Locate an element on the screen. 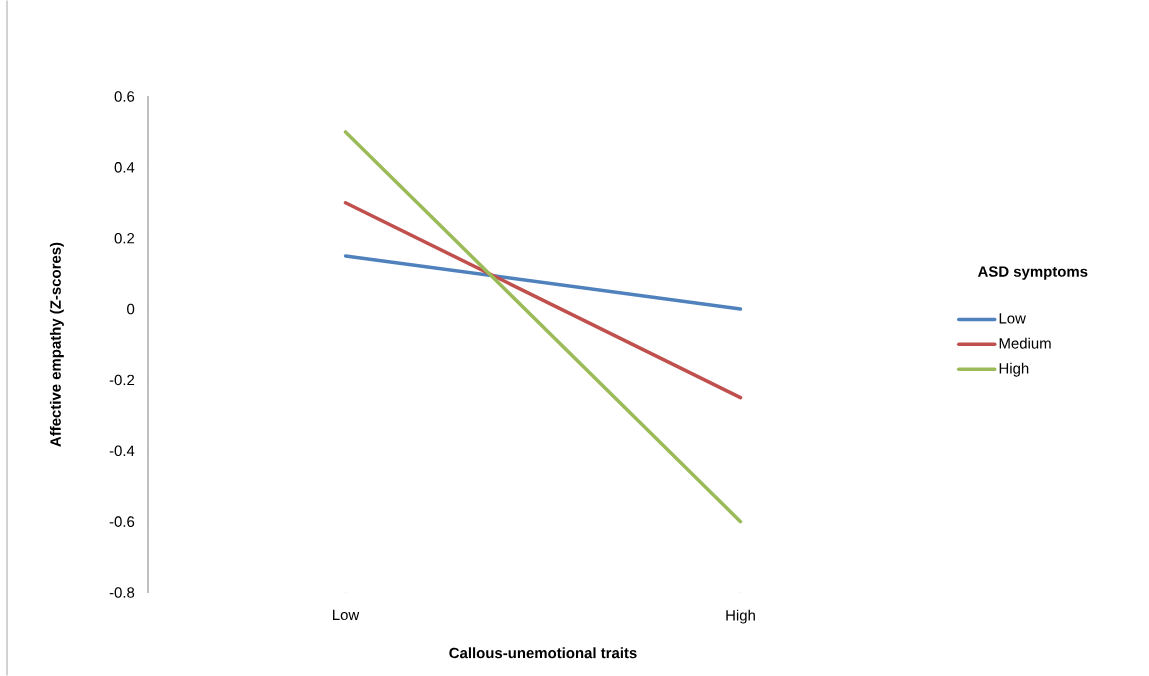 This screenshot has width=1149, height=676. y-tick-label: 0.2 is located at coordinates (124, 238).